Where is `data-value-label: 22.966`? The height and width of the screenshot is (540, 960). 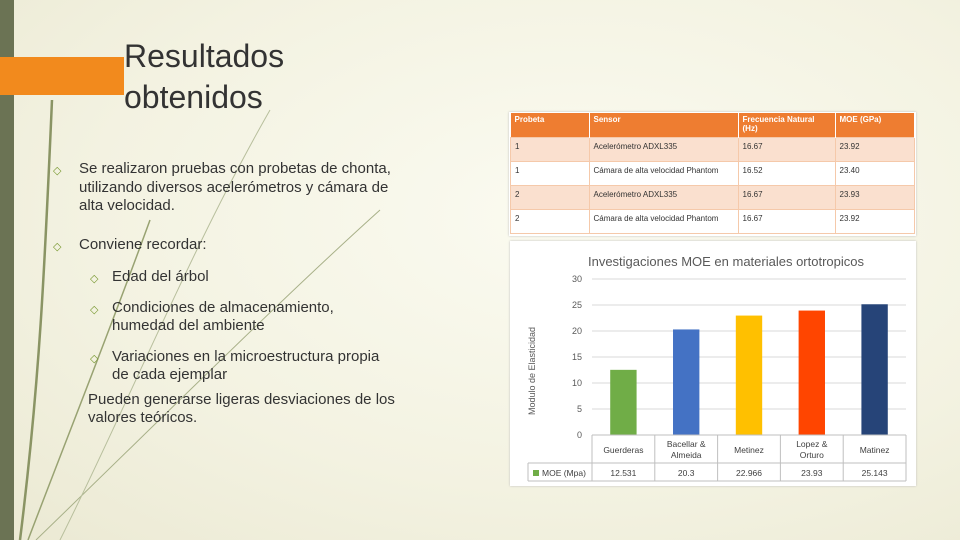 data-value-label: 22.966 is located at coordinates (749, 473).